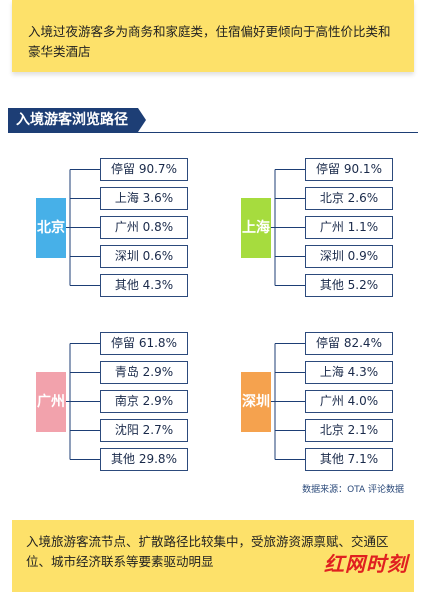 The width and height of the screenshot is (426, 600). What do you see at coordinates (144, 372) in the screenshot?
I see `destination-share-item: 青岛 2.9%` at bounding box center [144, 372].